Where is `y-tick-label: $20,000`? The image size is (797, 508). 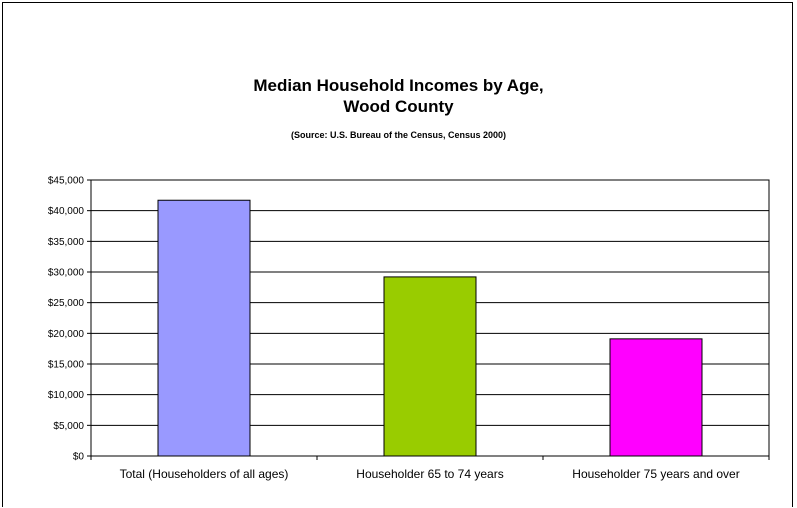 y-tick-label: $20,000 is located at coordinates (66, 334).